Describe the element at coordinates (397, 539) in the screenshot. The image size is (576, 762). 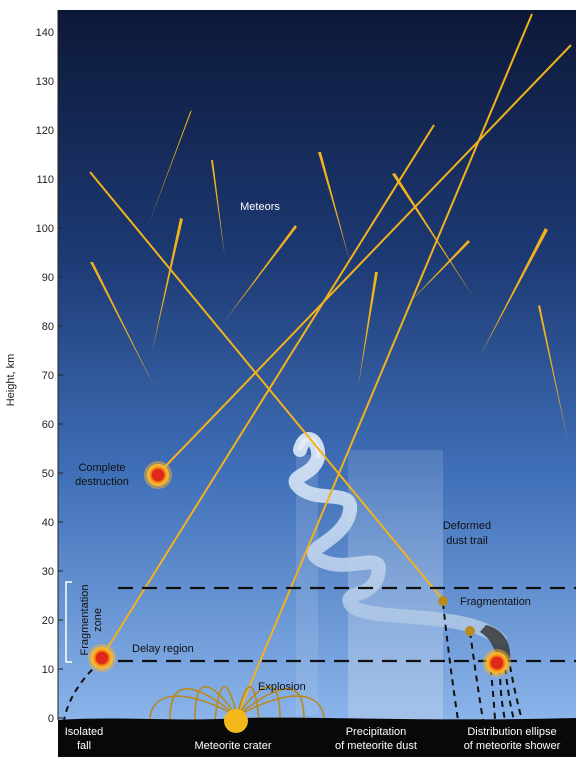
I see `deformed-dust-trail` at that location.